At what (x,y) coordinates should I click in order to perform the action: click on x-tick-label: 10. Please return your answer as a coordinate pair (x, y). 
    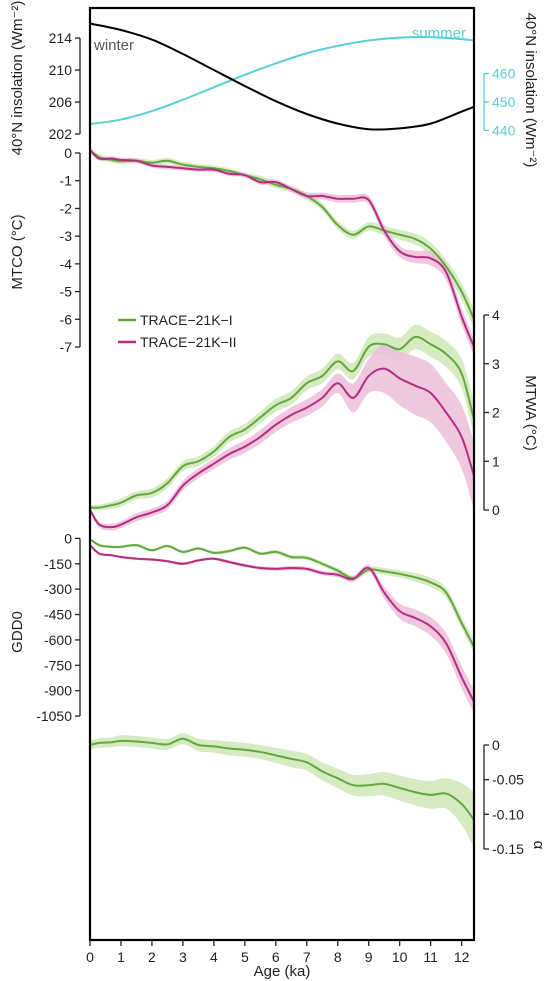
    Looking at the image, I should click on (400, 957).